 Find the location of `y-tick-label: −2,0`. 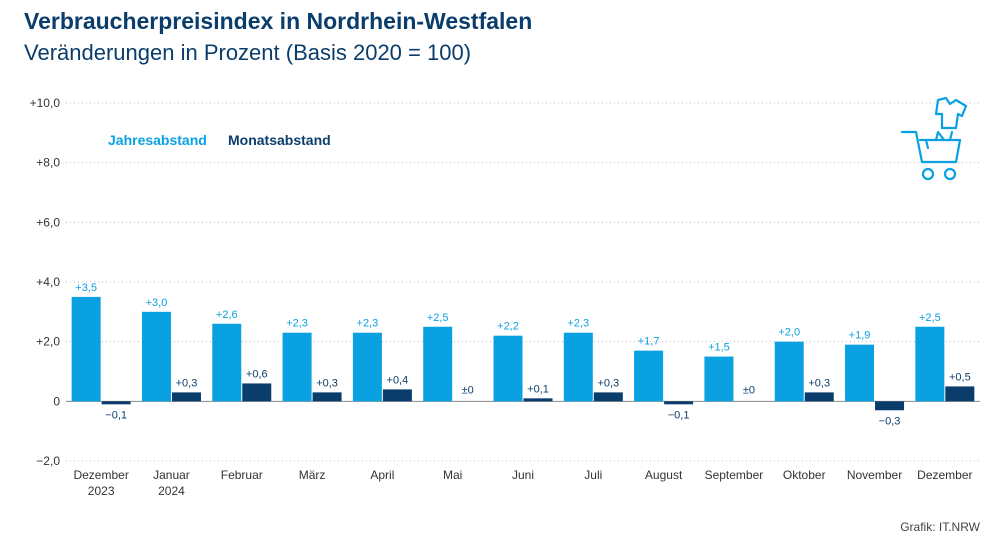

y-tick-label: −2,0 is located at coordinates (48, 461).